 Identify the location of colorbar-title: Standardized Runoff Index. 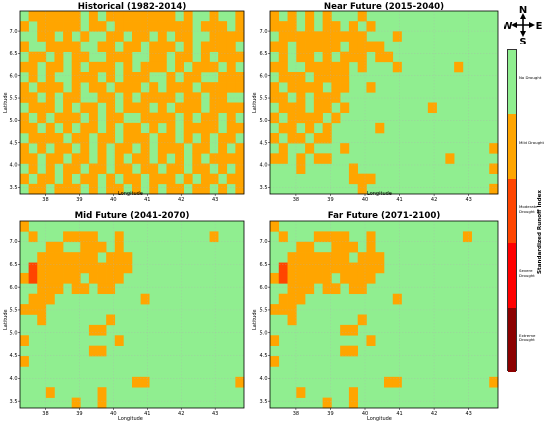
(540, 232).